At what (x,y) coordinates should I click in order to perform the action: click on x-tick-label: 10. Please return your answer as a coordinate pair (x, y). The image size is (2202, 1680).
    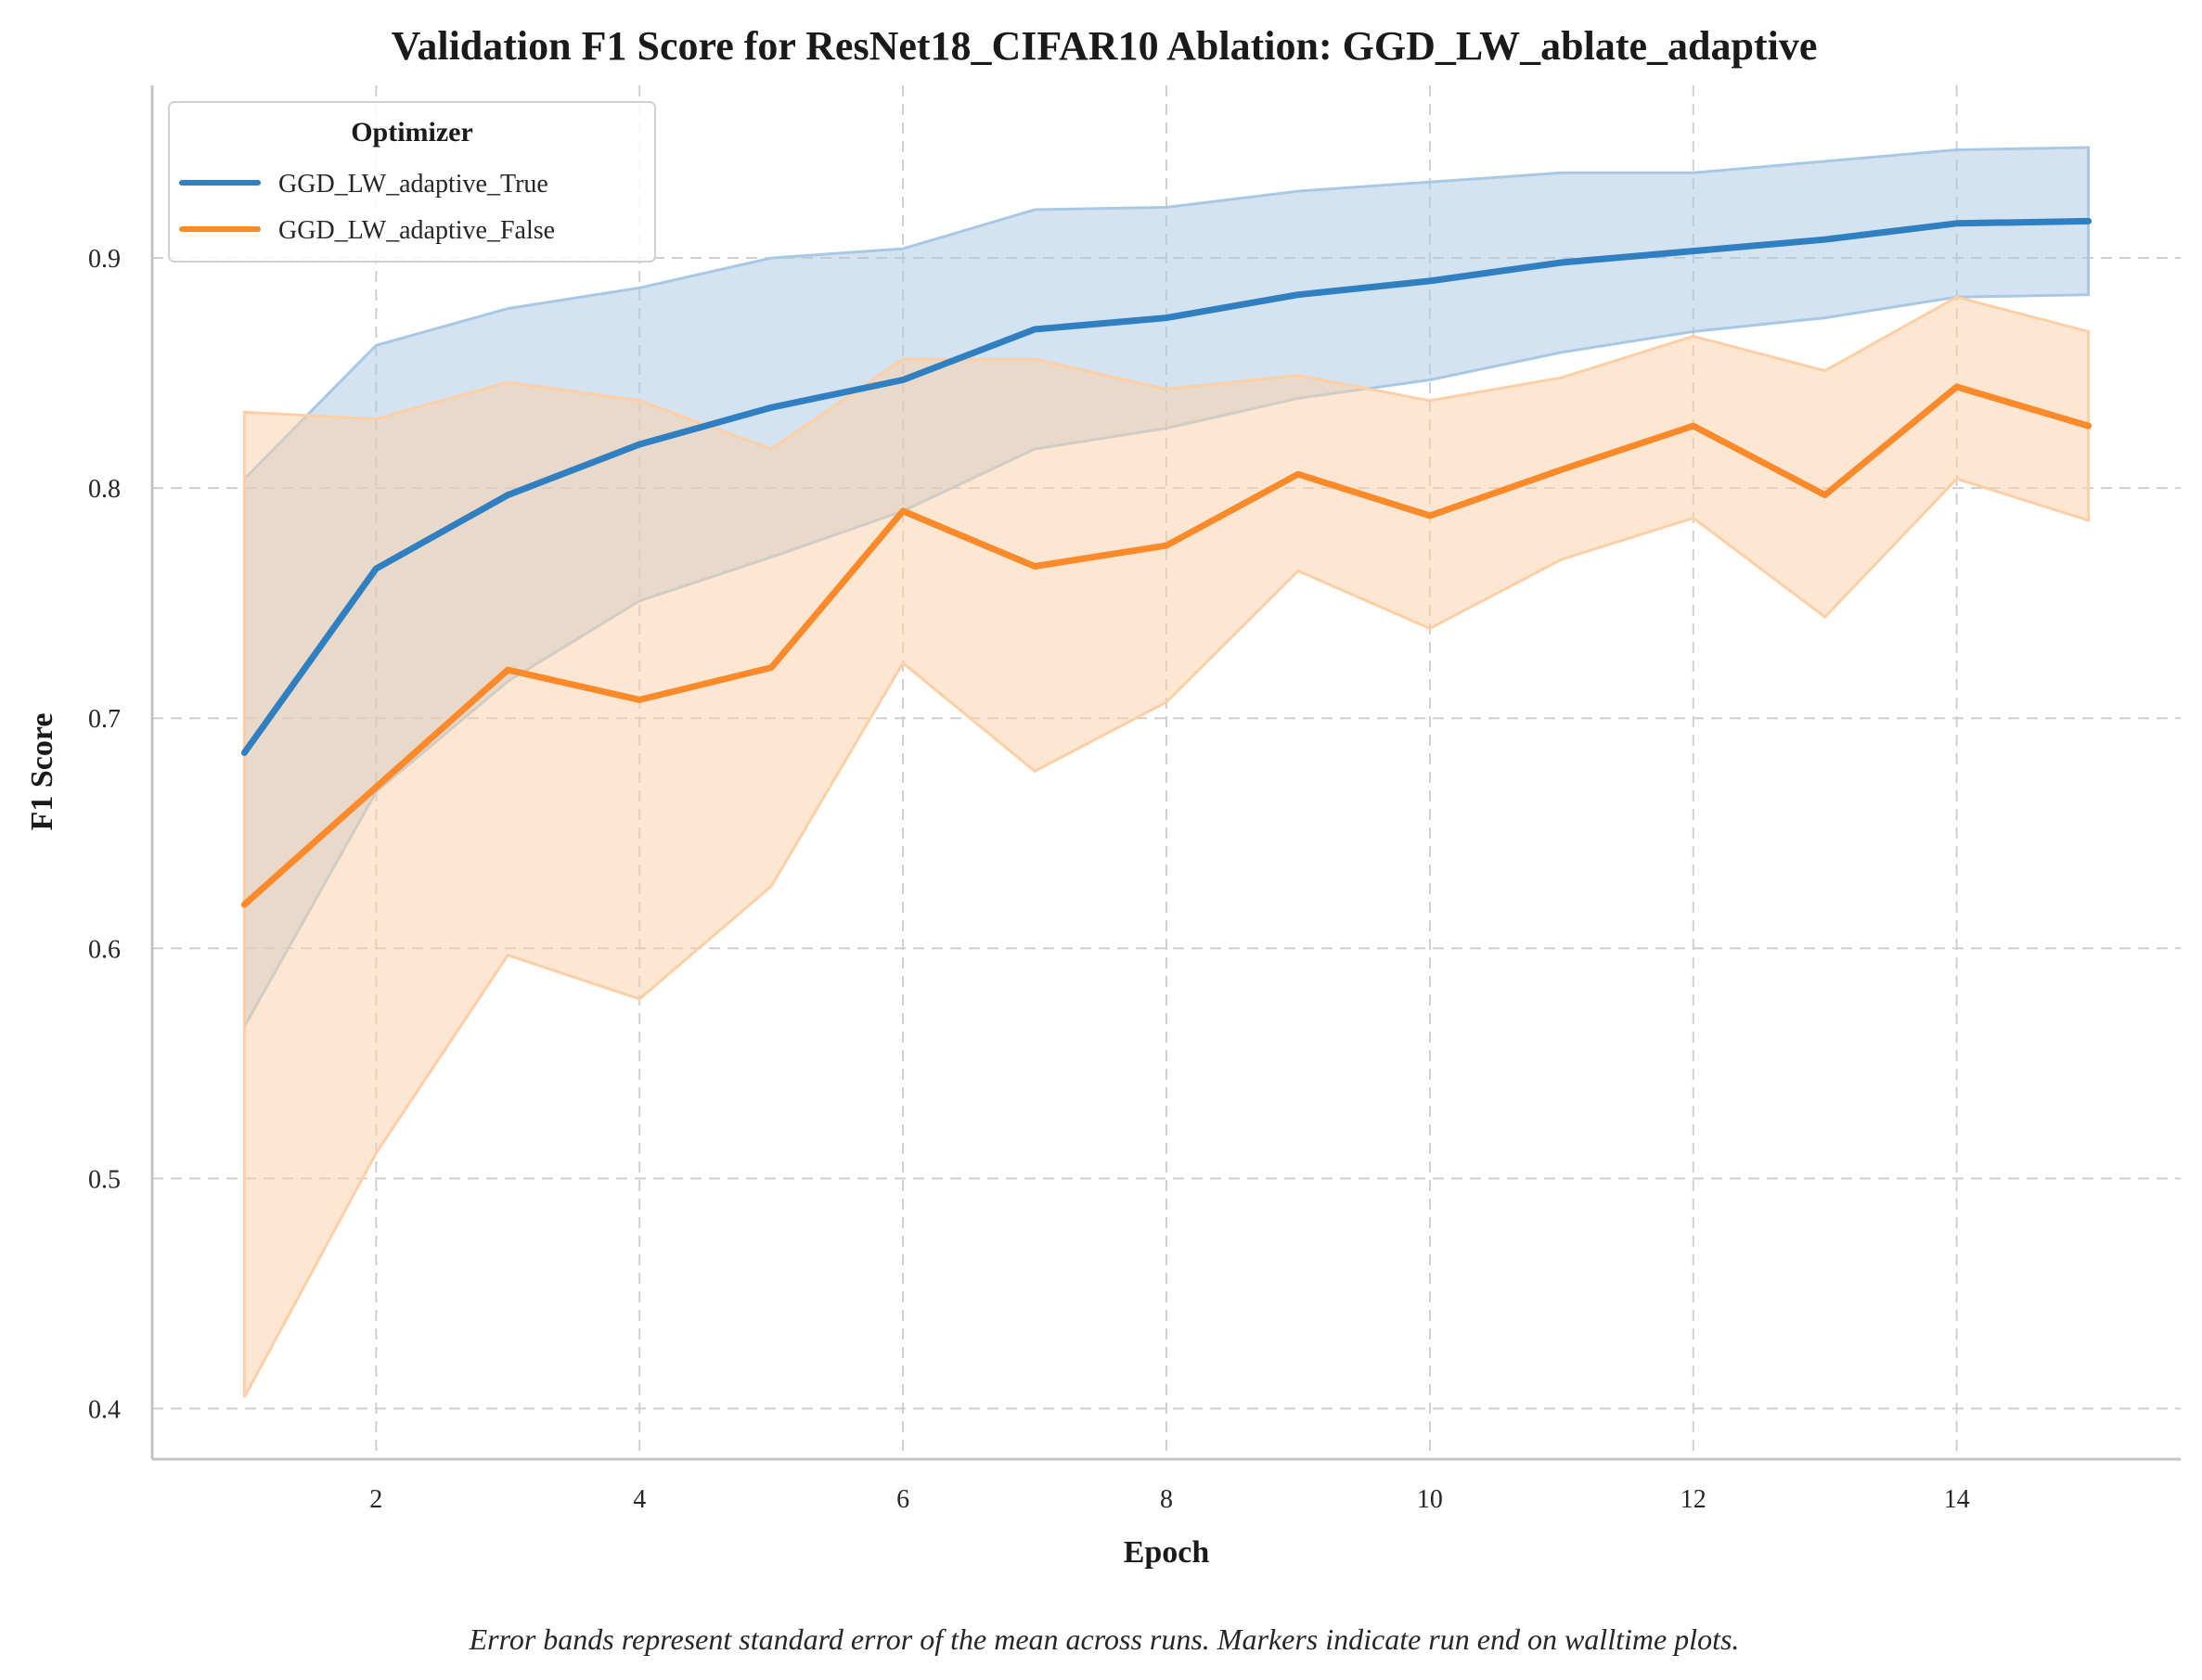
    Looking at the image, I should click on (1430, 1499).